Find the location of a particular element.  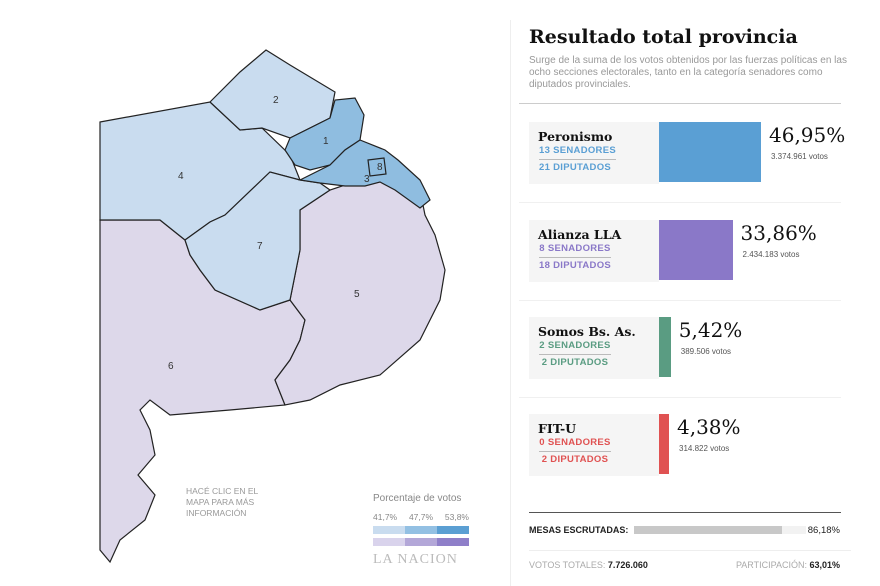

section-label-5: 5 is located at coordinates (357, 294).